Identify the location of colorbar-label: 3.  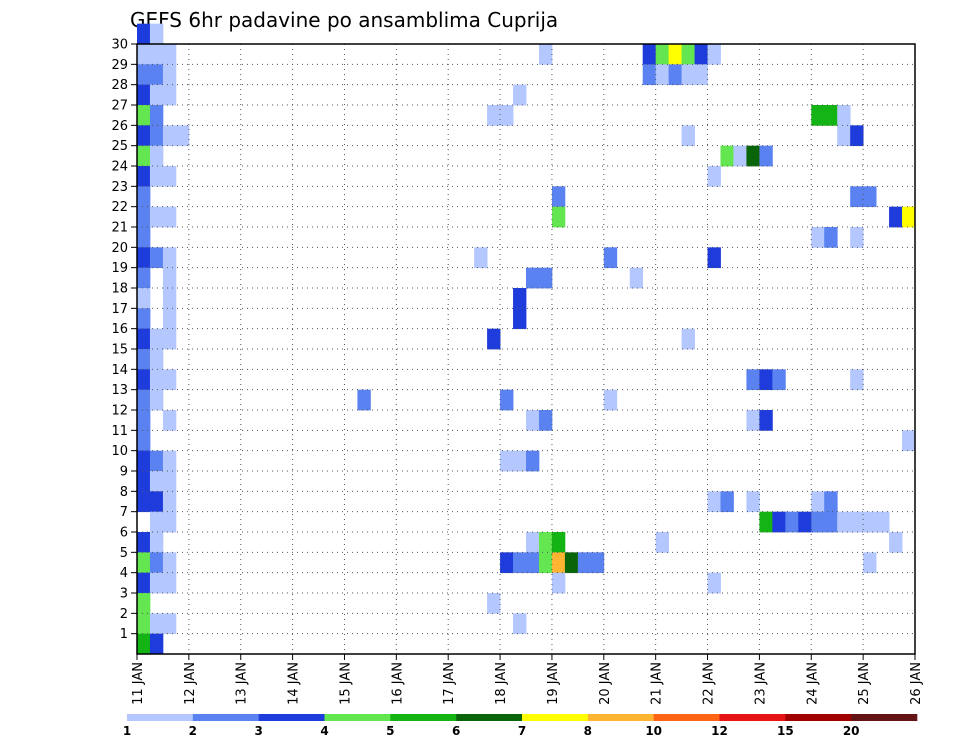
(258, 731).